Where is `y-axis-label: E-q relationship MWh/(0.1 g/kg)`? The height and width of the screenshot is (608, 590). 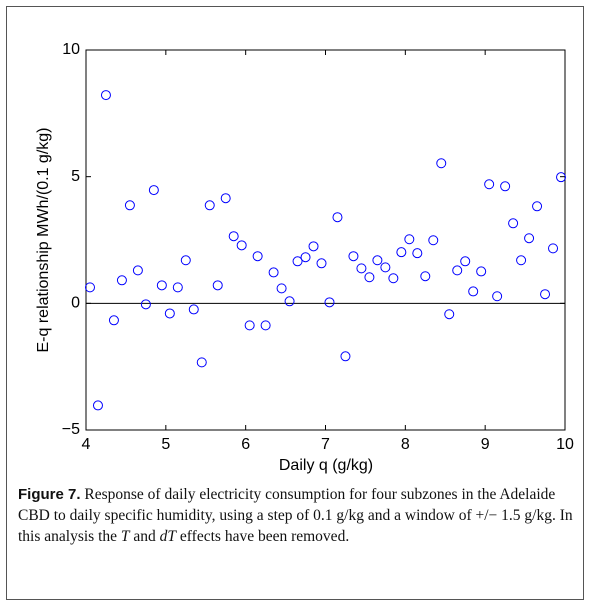
y-axis-label: E-q relationship MWh/(0.1 g/kg) is located at coordinates (43, 240).